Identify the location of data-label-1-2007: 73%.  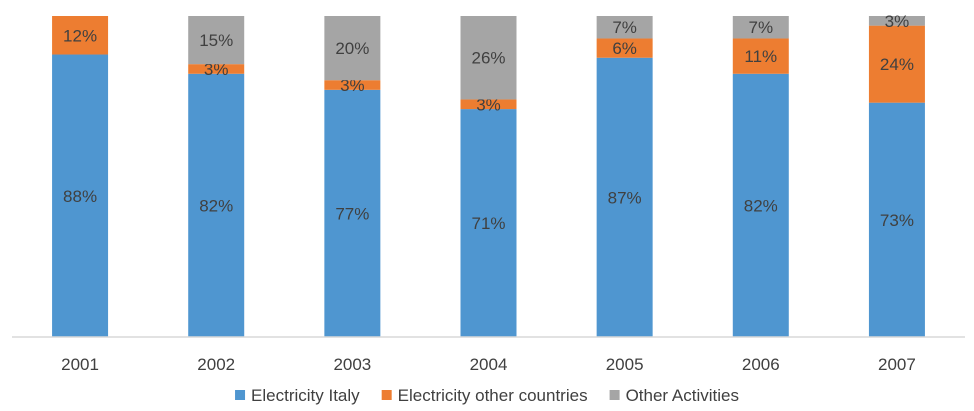
(897, 220).